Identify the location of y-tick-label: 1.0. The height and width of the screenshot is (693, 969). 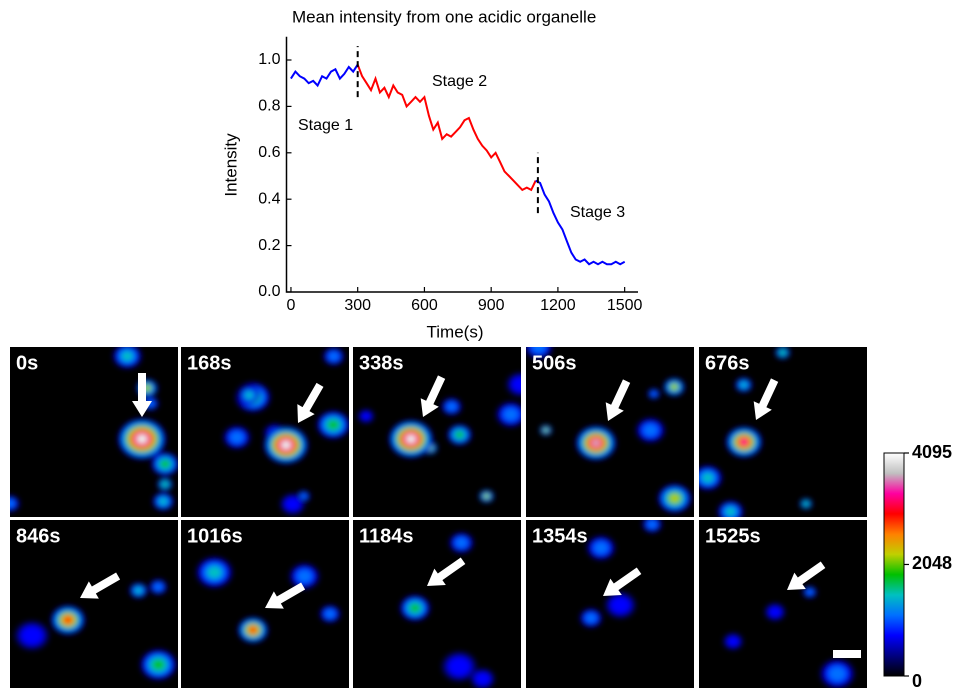
(269, 59).